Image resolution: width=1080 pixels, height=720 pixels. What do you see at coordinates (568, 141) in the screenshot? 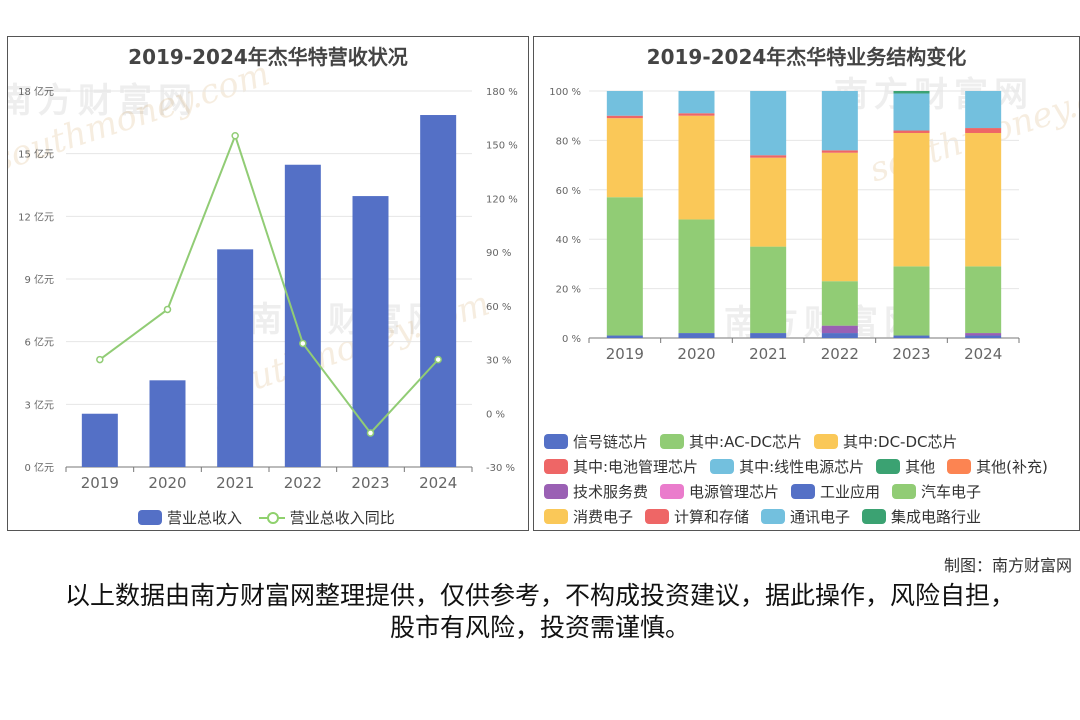
I see `y-tick-label: 80 %` at bounding box center [568, 141].